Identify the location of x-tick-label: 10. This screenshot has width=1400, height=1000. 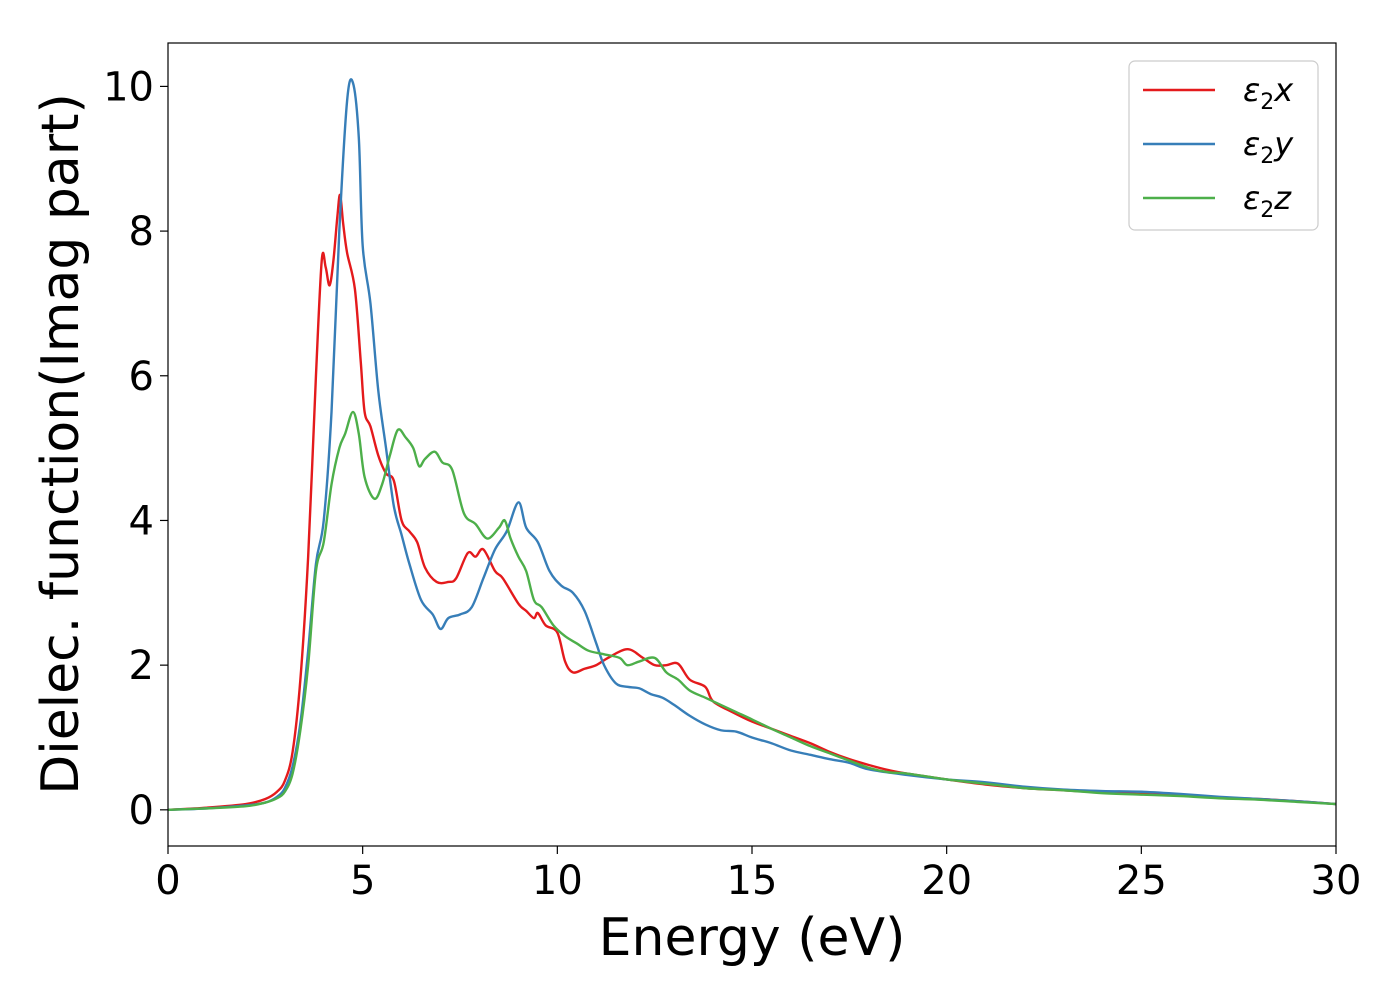
(557, 881).